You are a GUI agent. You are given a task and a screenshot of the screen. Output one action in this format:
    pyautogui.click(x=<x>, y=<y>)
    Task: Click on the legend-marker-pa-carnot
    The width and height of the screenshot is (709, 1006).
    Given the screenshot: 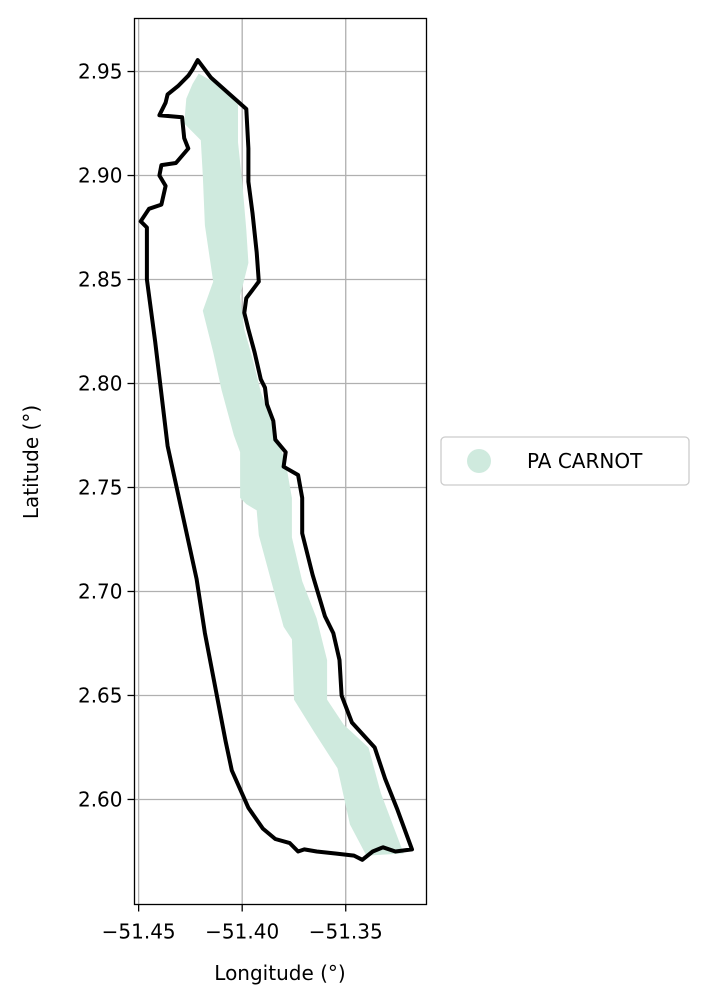 What is the action you would take?
    pyautogui.click(x=479, y=461)
    